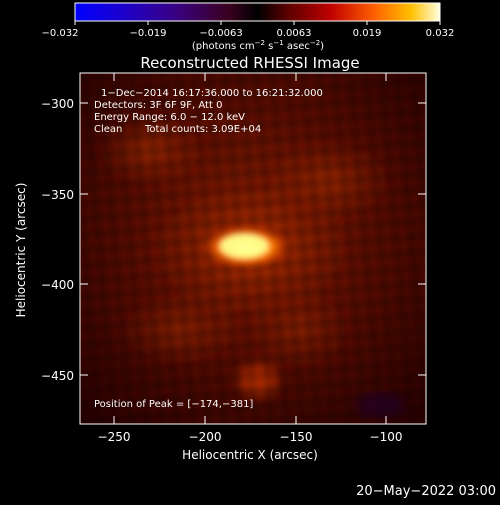 The height and width of the screenshot is (505, 500). I want to click on colorbar-tick-label: −0.0063, so click(220, 33).